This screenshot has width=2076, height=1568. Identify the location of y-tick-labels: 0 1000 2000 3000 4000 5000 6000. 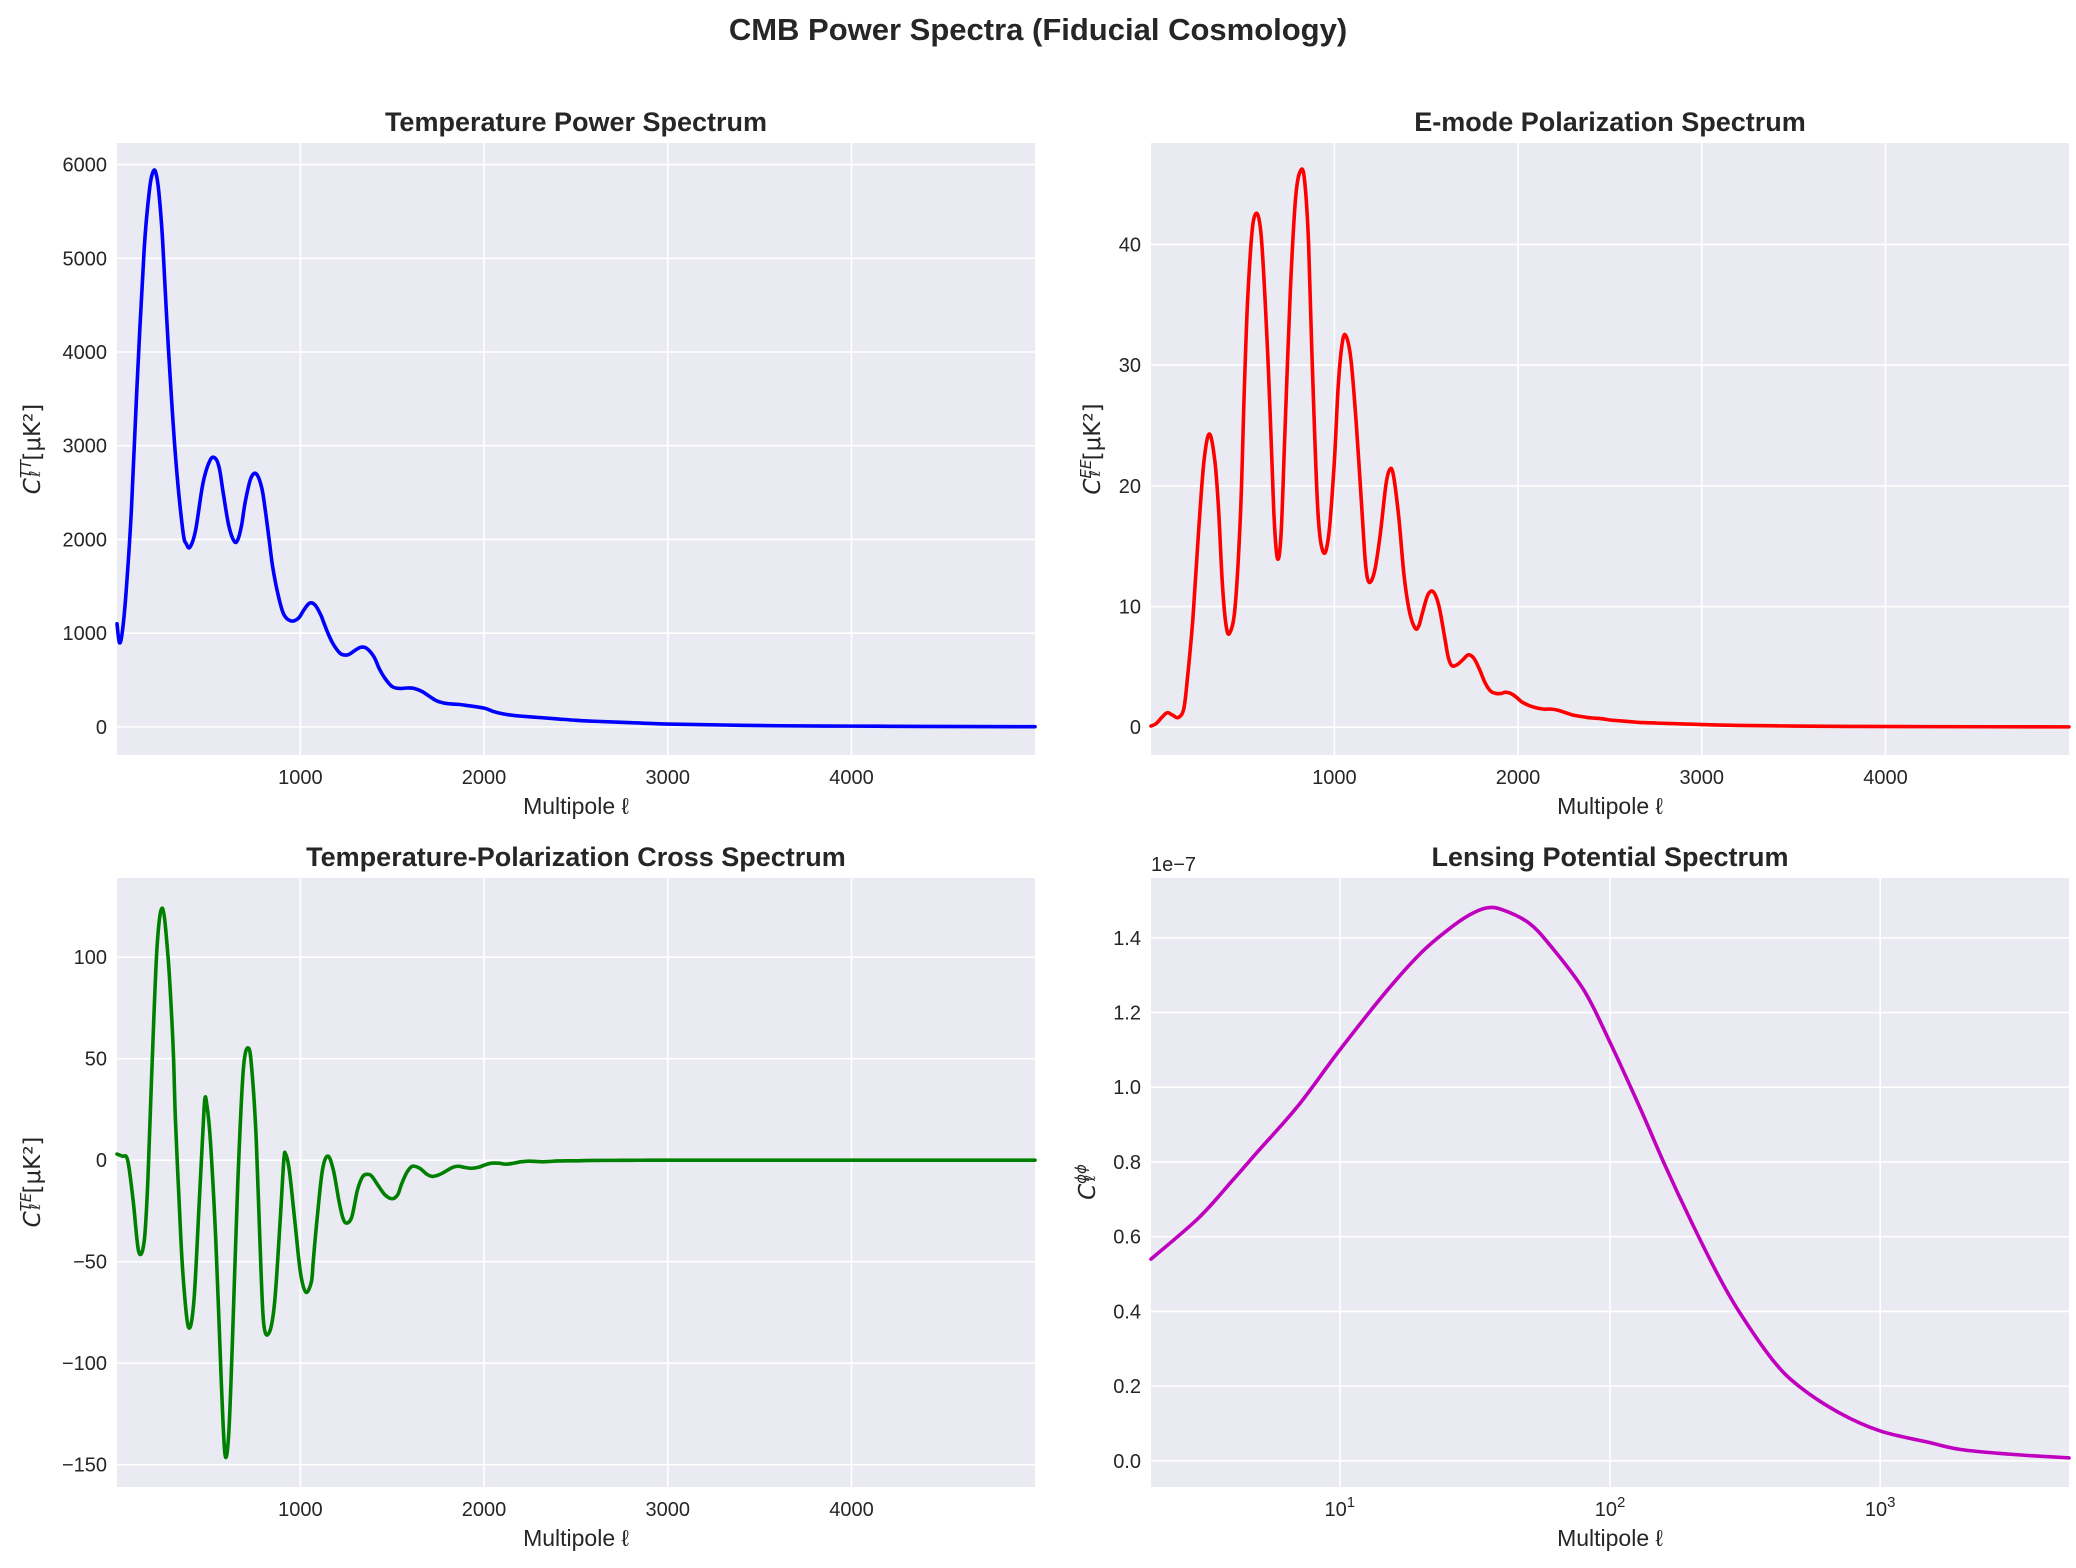
(85, 447).